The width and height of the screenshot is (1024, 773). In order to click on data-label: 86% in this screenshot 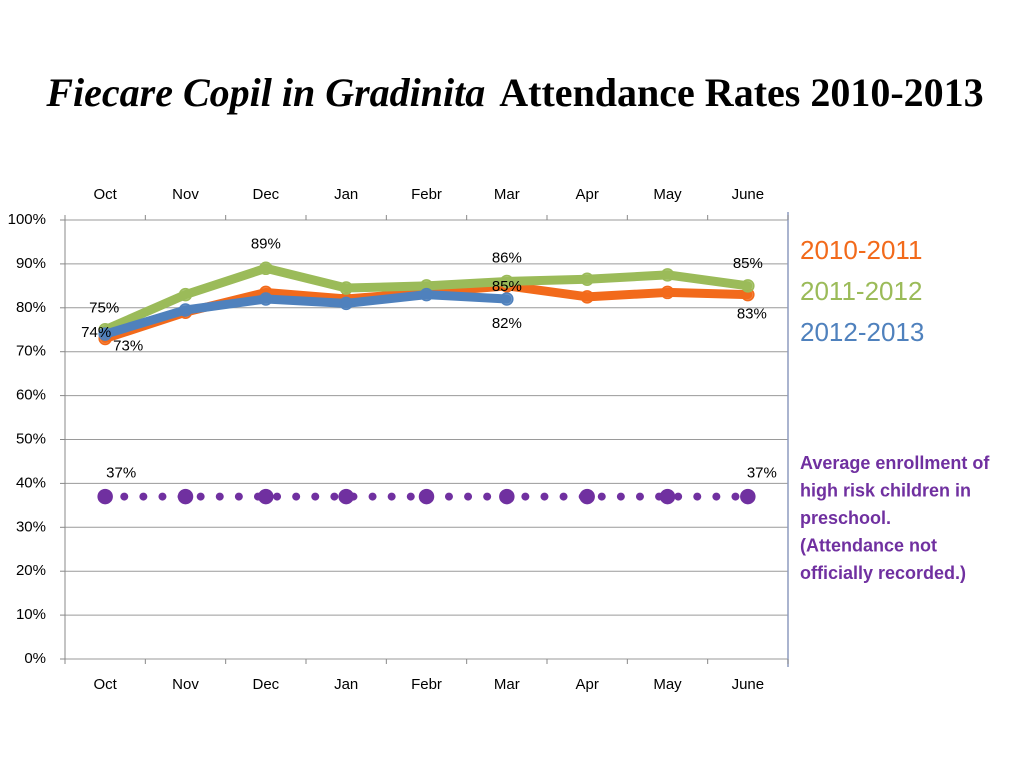, I will do `click(507, 257)`.